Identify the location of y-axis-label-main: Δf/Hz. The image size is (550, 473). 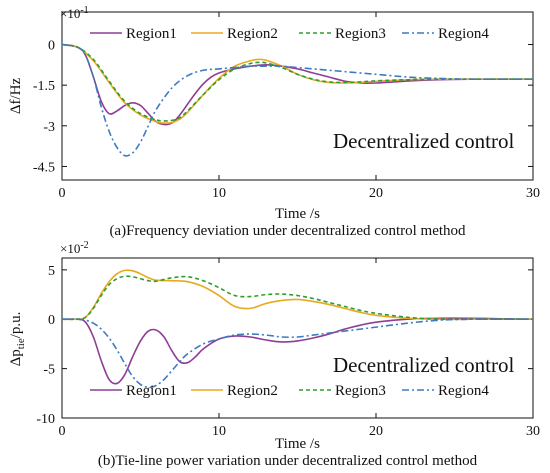
(16, 96).